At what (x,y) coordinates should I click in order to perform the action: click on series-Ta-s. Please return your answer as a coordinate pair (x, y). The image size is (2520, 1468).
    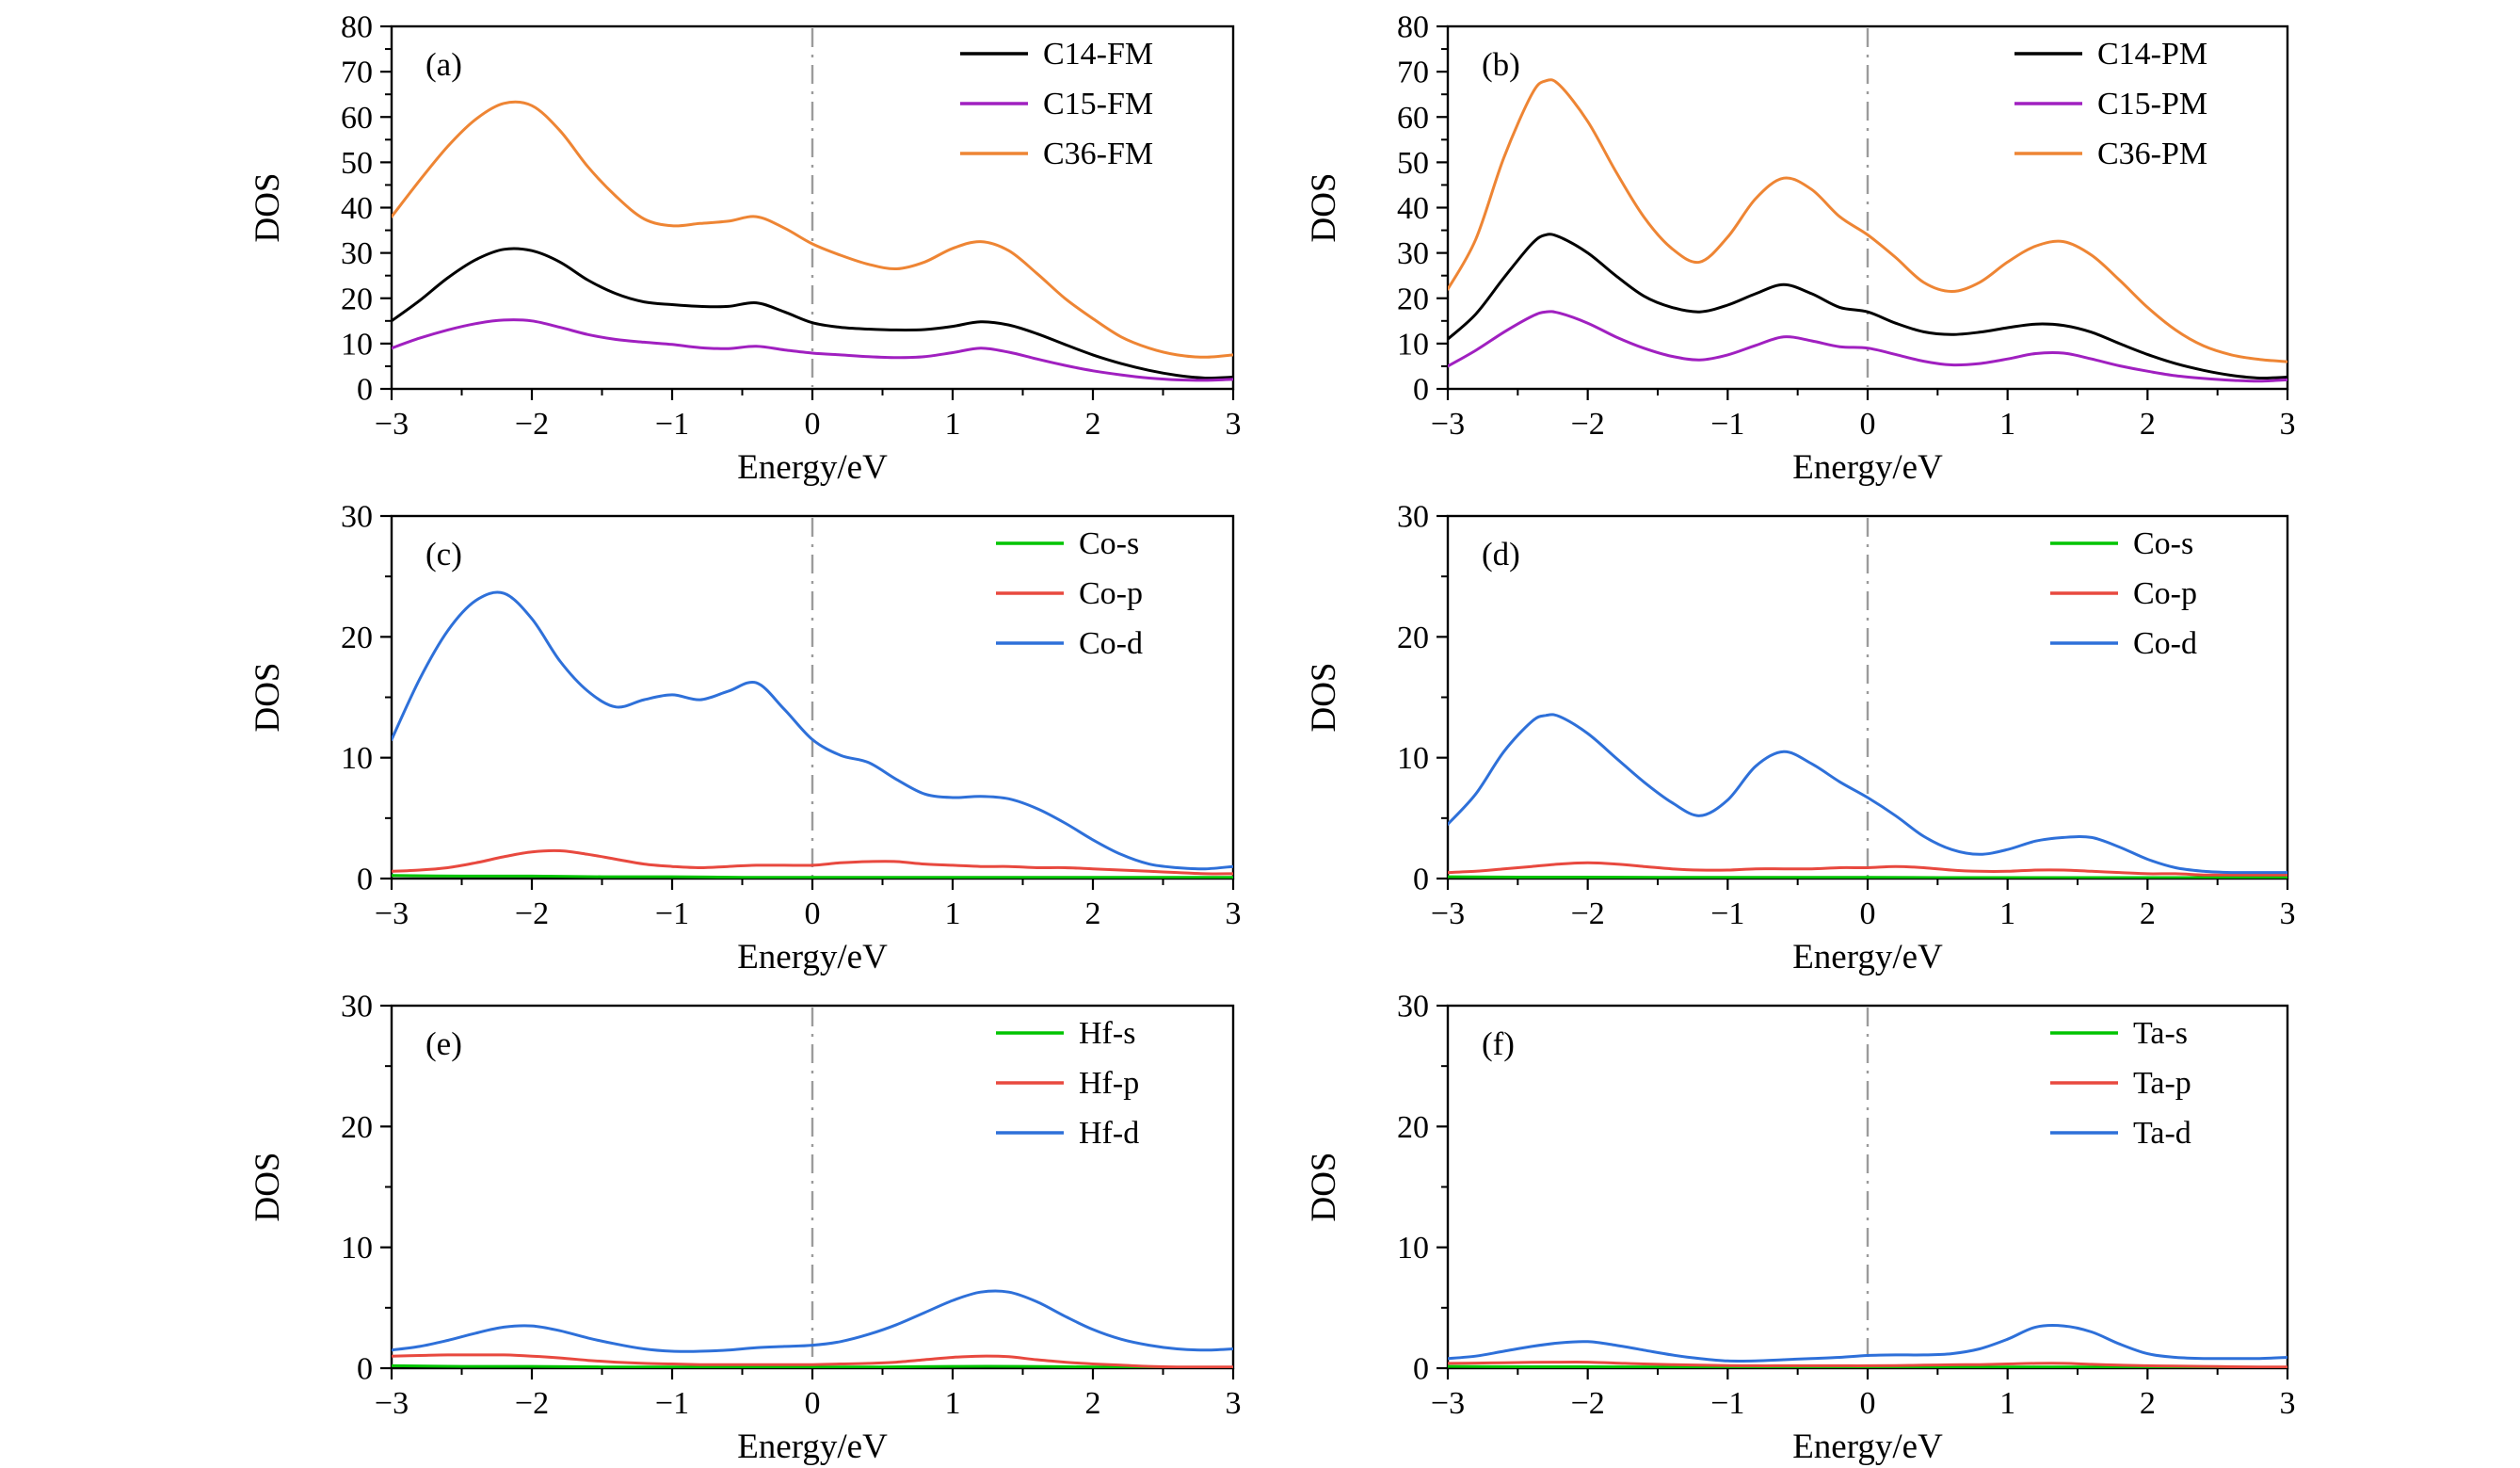
    Looking at the image, I should click on (1867, 1366).